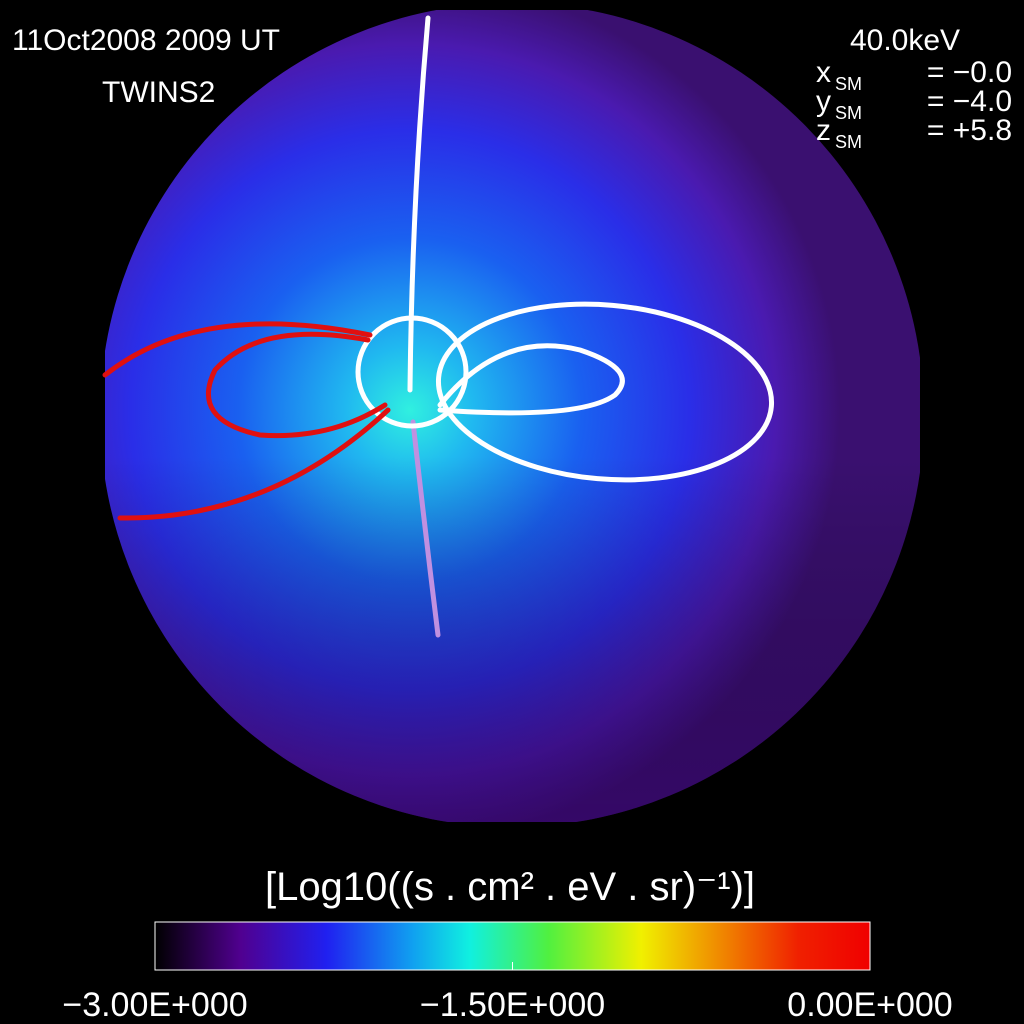 The image size is (1024, 1024). I want to click on colorbar-tick-label: 0.00E+000, so click(869, 1005).